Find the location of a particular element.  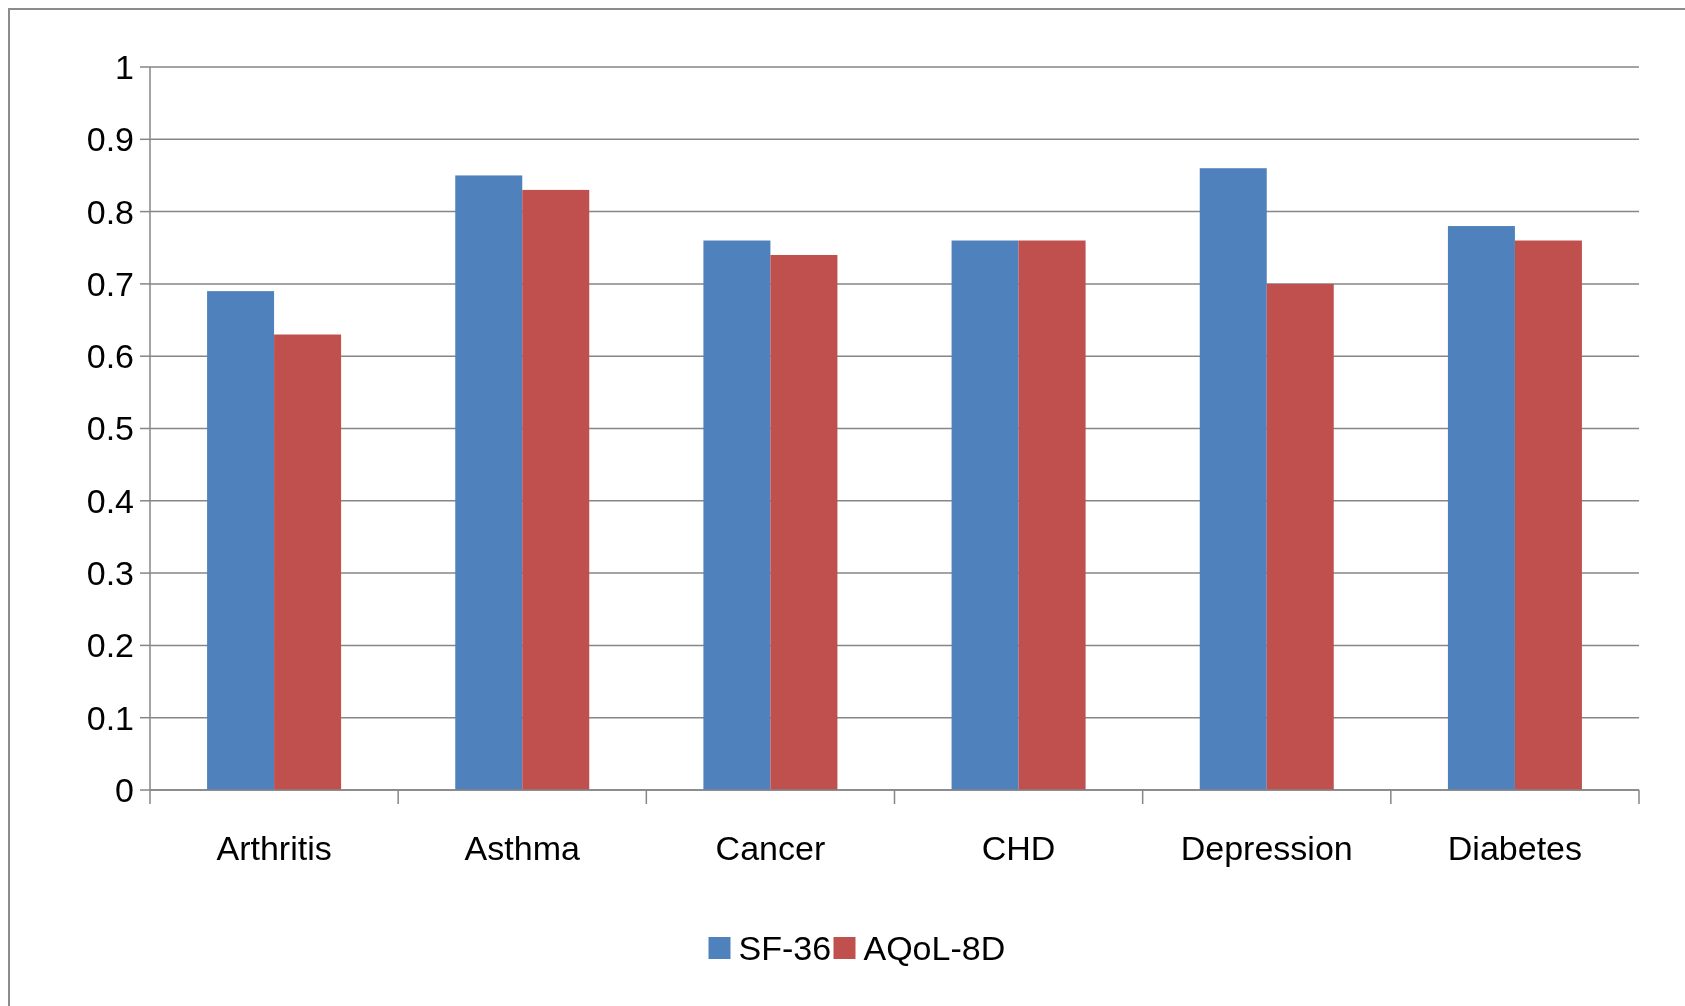

y-tick-label: 0.9 is located at coordinates (110, 139).